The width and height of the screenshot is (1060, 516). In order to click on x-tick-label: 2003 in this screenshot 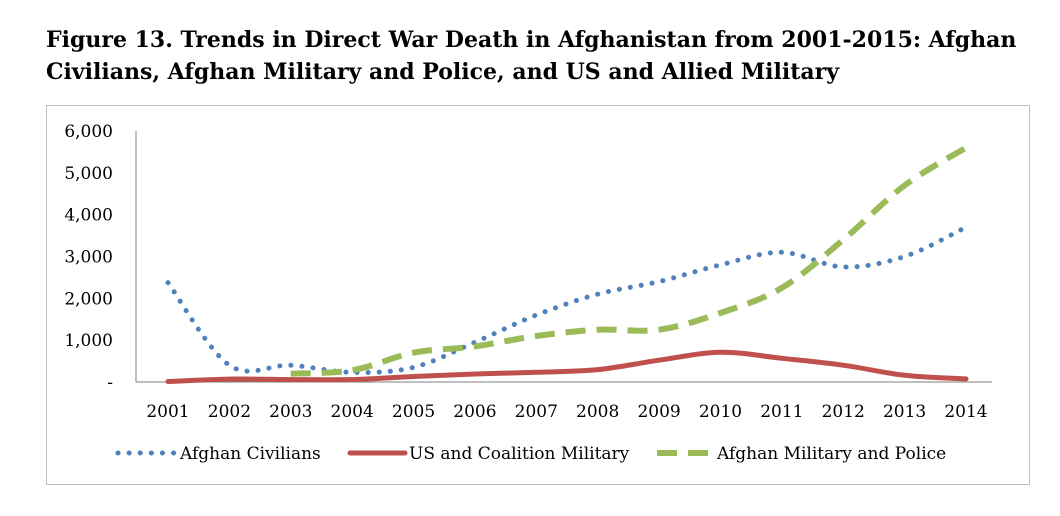, I will do `click(290, 412)`.